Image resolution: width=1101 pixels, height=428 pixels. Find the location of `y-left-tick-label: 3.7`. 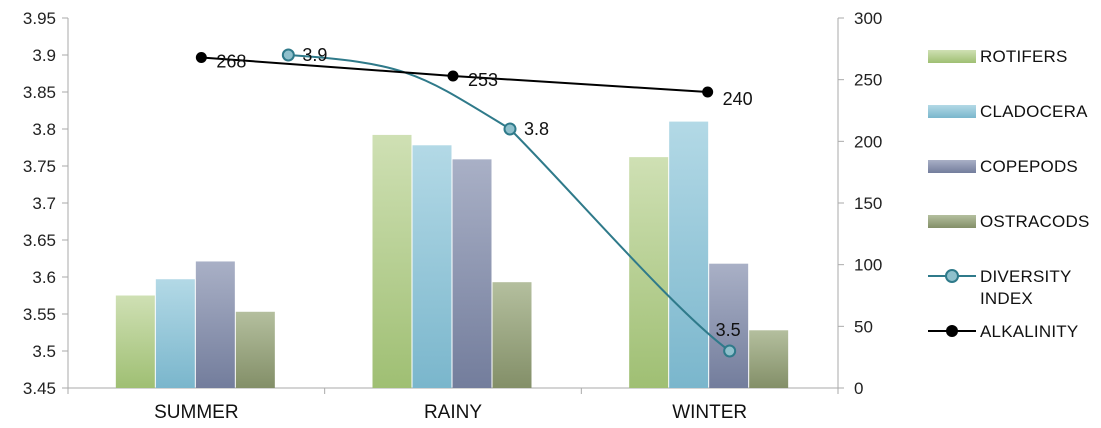

y-left-tick-label: 3.7 is located at coordinates (44, 203).